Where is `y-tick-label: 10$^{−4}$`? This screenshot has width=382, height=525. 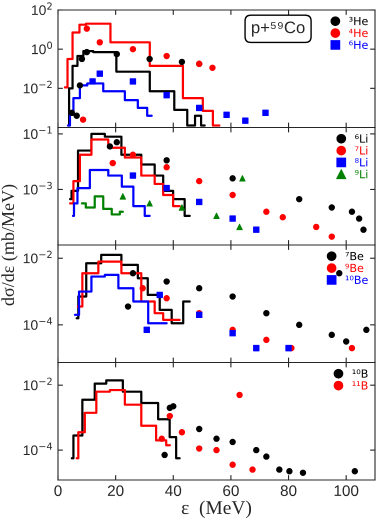 y-tick-label: 10$^{−4}$ is located at coordinates (38, 449).